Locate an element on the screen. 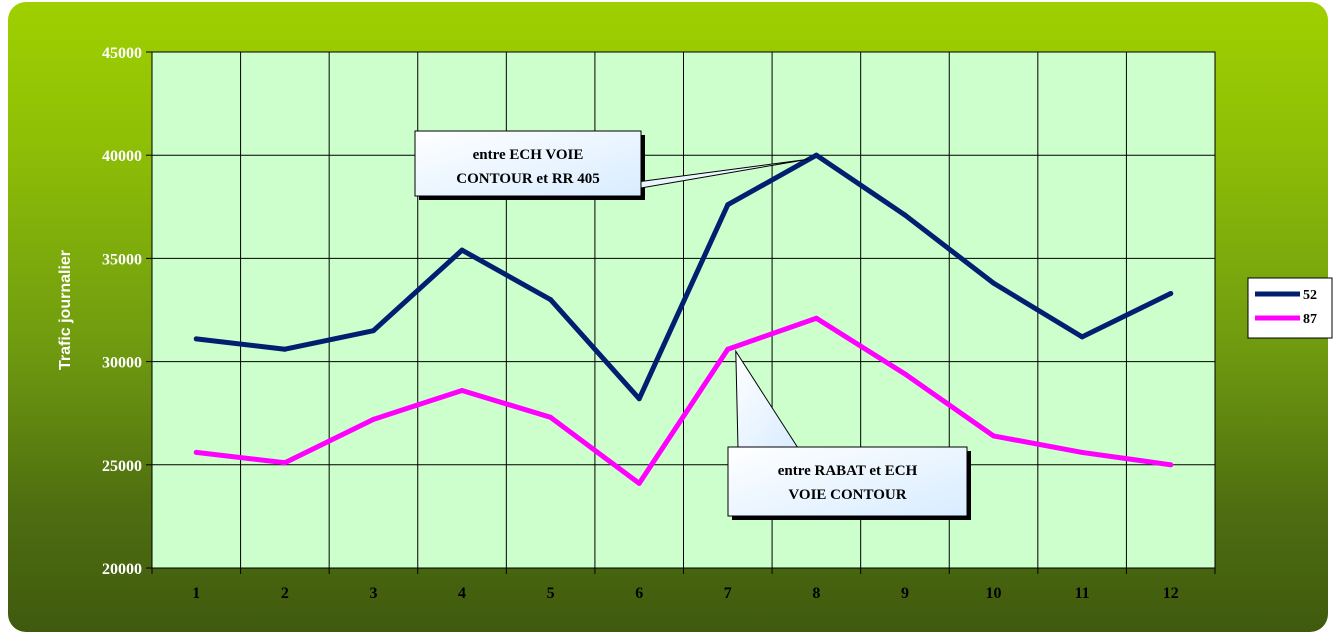 This screenshot has width=1335, height=636. y-tick-label: 35000 is located at coordinates (122, 259).